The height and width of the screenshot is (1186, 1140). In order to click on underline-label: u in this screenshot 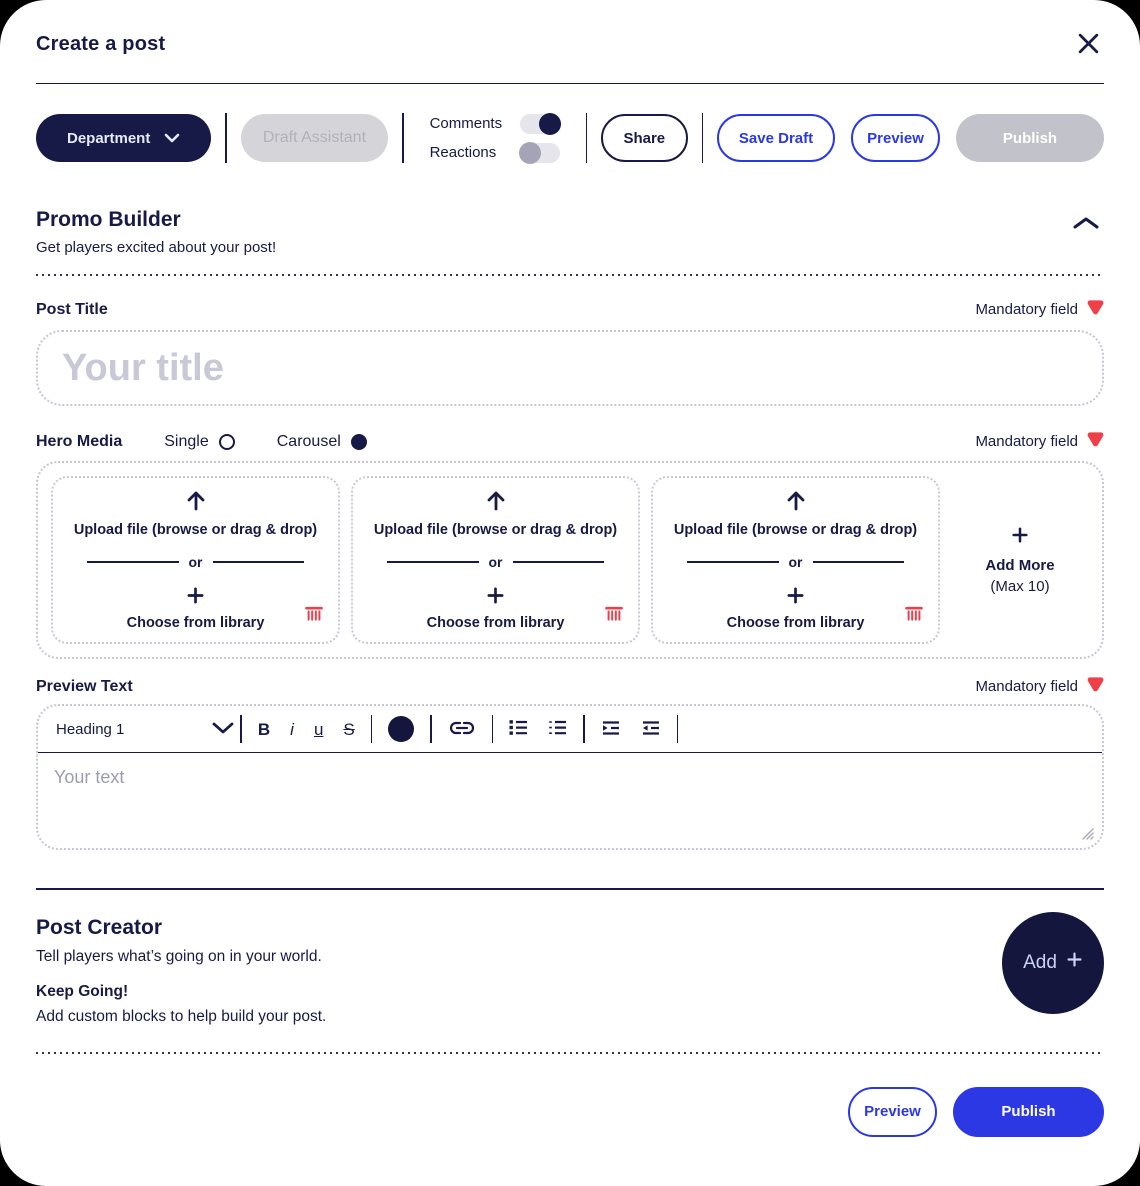, I will do `click(318, 729)`.